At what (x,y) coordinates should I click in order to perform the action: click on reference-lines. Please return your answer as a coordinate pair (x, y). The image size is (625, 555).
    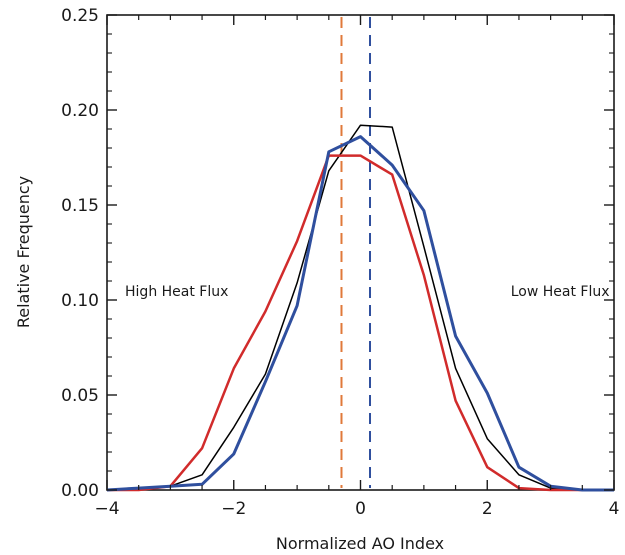
    Looking at the image, I should click on (356, 252).